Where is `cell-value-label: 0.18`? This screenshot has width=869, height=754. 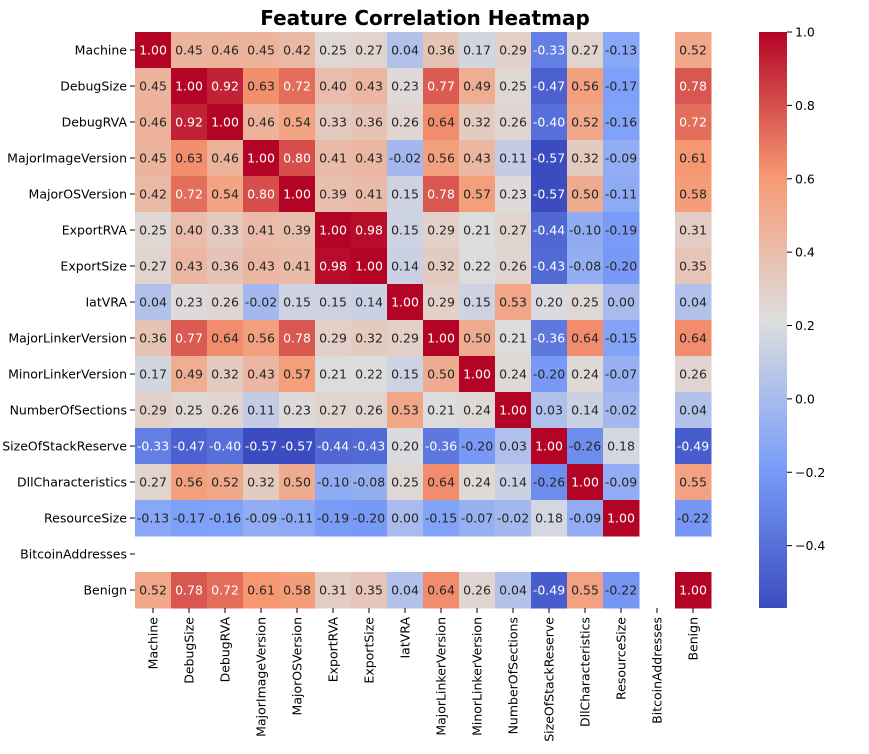 cell-value-label: 0.18 is located at coordinates (549, 518).